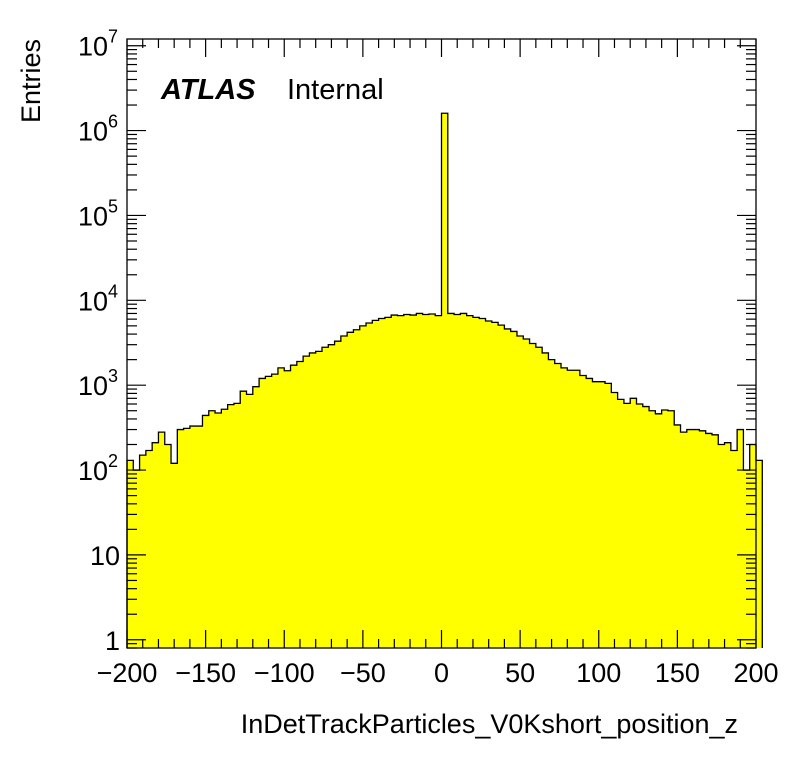 The image size is (796, 772). I want to click on x-axis-label: InDetTrackParticles_V0Kshort_position_z, so click(489, 724).